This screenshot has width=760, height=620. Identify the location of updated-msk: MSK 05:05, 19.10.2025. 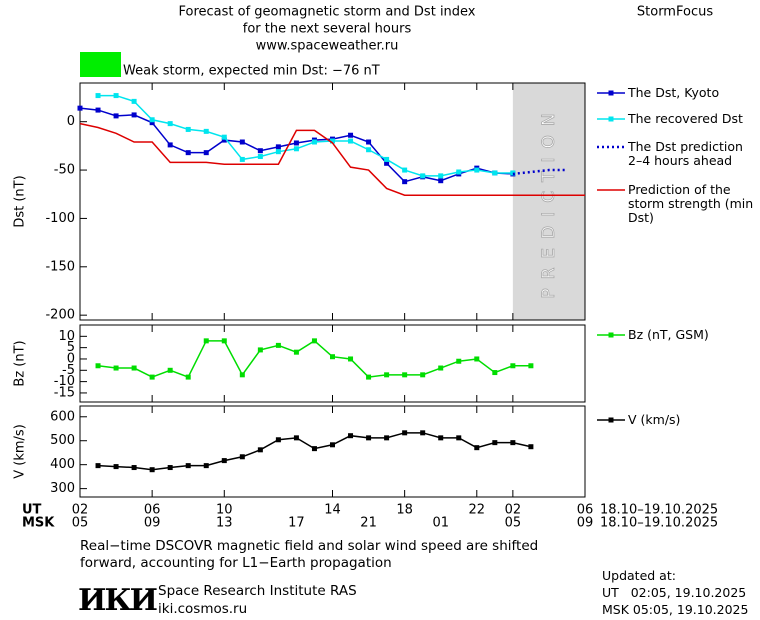
(675, 609).